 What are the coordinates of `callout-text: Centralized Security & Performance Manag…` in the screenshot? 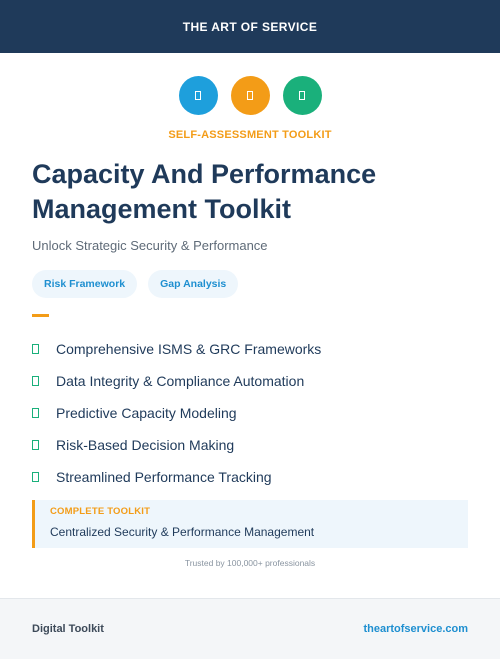 It's located at (182, 532).